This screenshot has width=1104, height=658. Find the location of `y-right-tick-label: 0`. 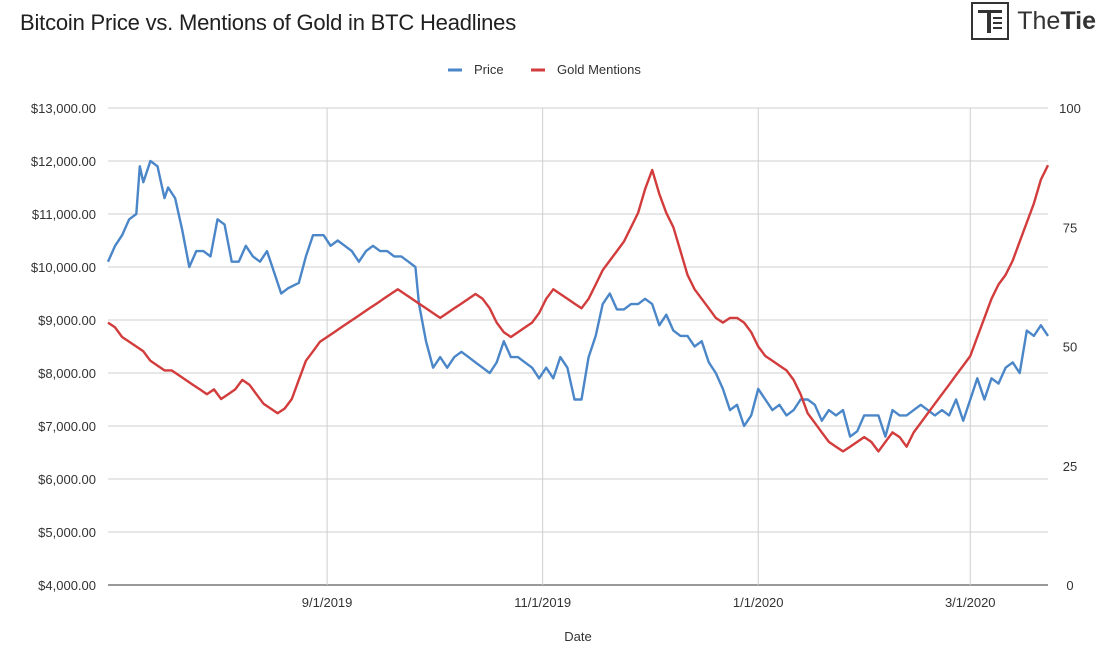

y-right-tick-label: 0 is located at coordinates (1069, 585).